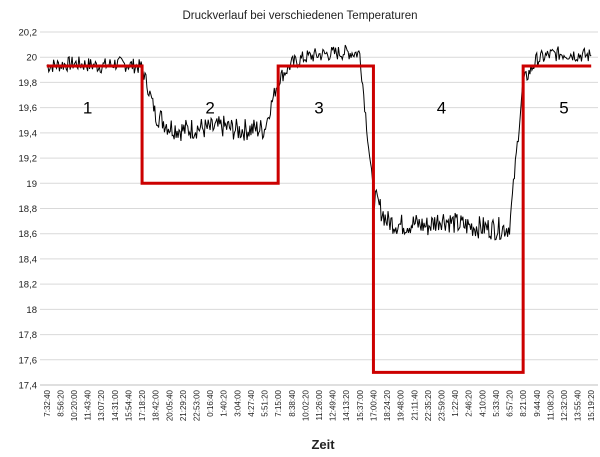 Image resolution: width=600 pixels, height=457 pixels. I want to click on x-tick-label: 22:53:00, so click(197, 405).